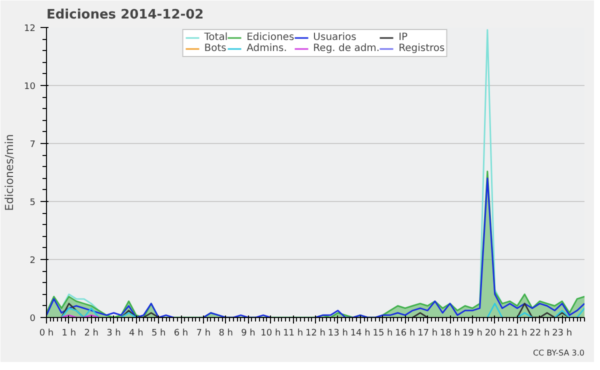 The width and height of the screenshot is (600, 370). What do you see at coordinates (382, 333) in the screenshot?
I see `x-tick-label: 15 h` at bounding box center [382, 333].